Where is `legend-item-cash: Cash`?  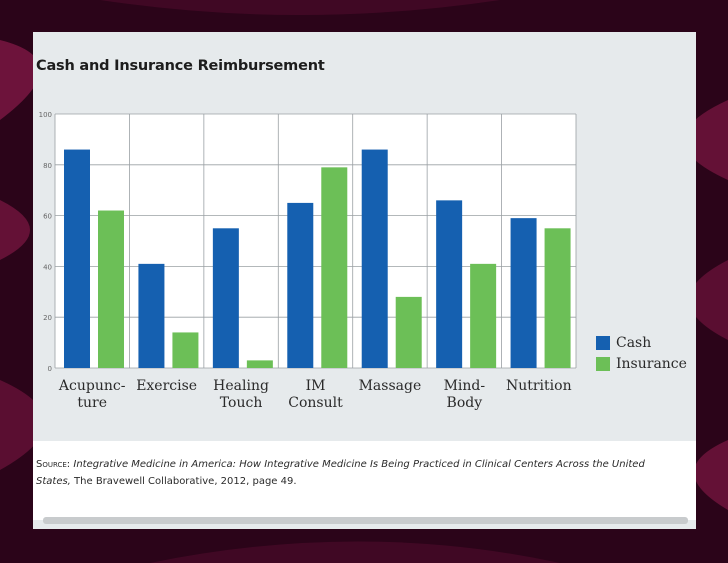 legend-item-cash: Cash is located at coordinates (641, 342).